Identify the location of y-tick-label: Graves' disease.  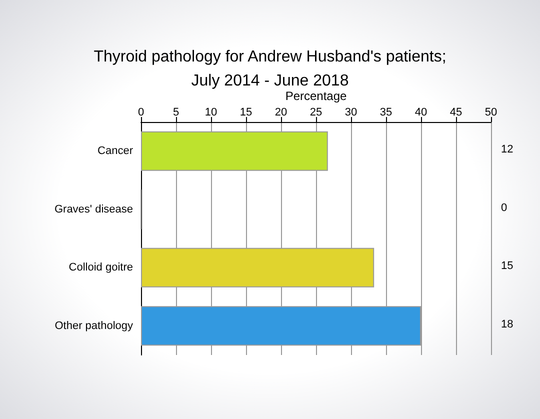
(93, 209).